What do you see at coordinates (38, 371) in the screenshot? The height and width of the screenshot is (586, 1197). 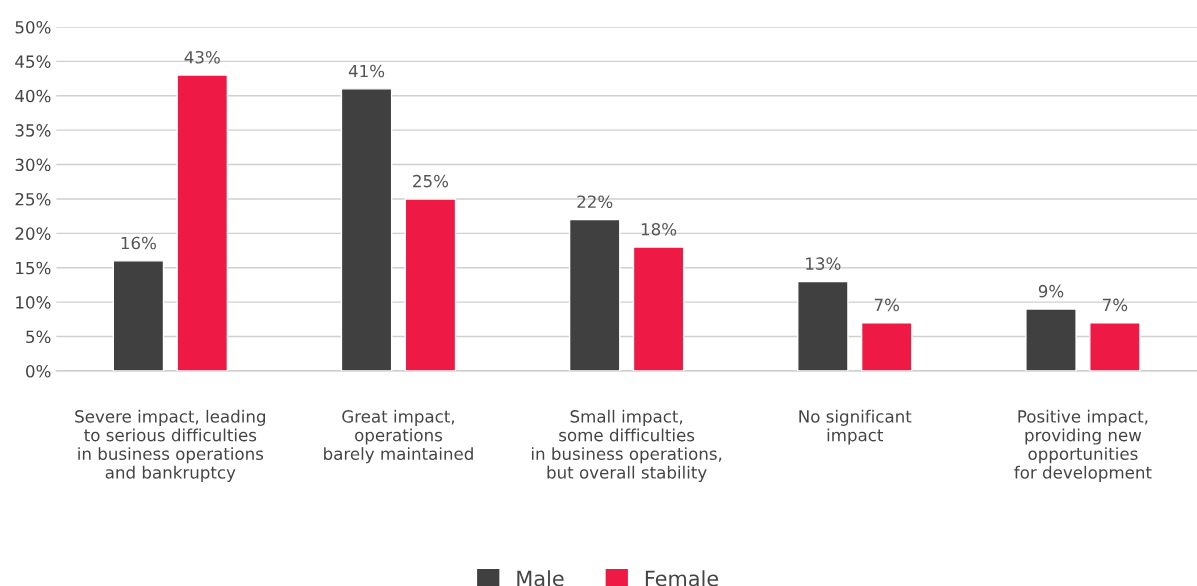 I see `y-tick-label: 0%` at bounding box center [38, 371].